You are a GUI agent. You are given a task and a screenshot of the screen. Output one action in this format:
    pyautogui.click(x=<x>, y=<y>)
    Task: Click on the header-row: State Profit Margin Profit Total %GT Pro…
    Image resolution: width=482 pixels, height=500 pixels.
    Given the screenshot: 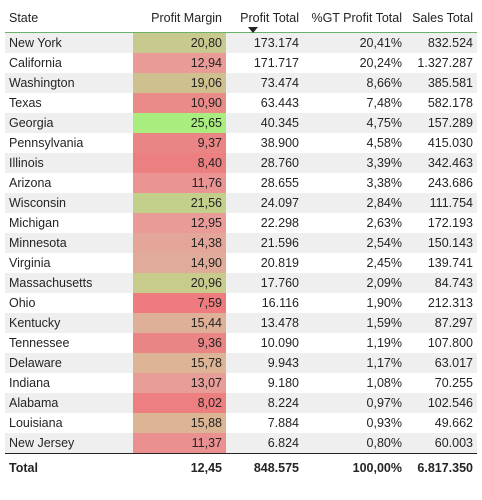 What is the action you would take?
    pyautogui.click(x=241, y=18)
    